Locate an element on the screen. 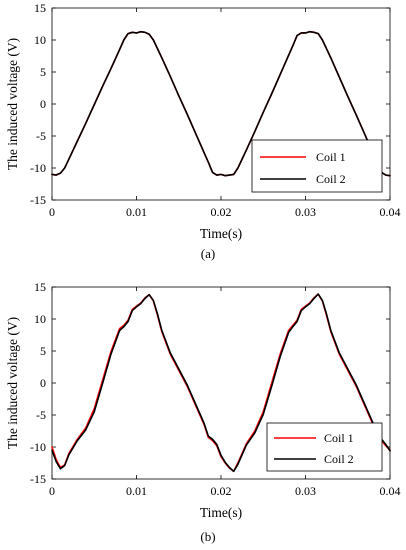 The height and width of the screenshot is (550, 406). legend-label-coil2-a: Coil 2 is located at coordinates (331, 179).